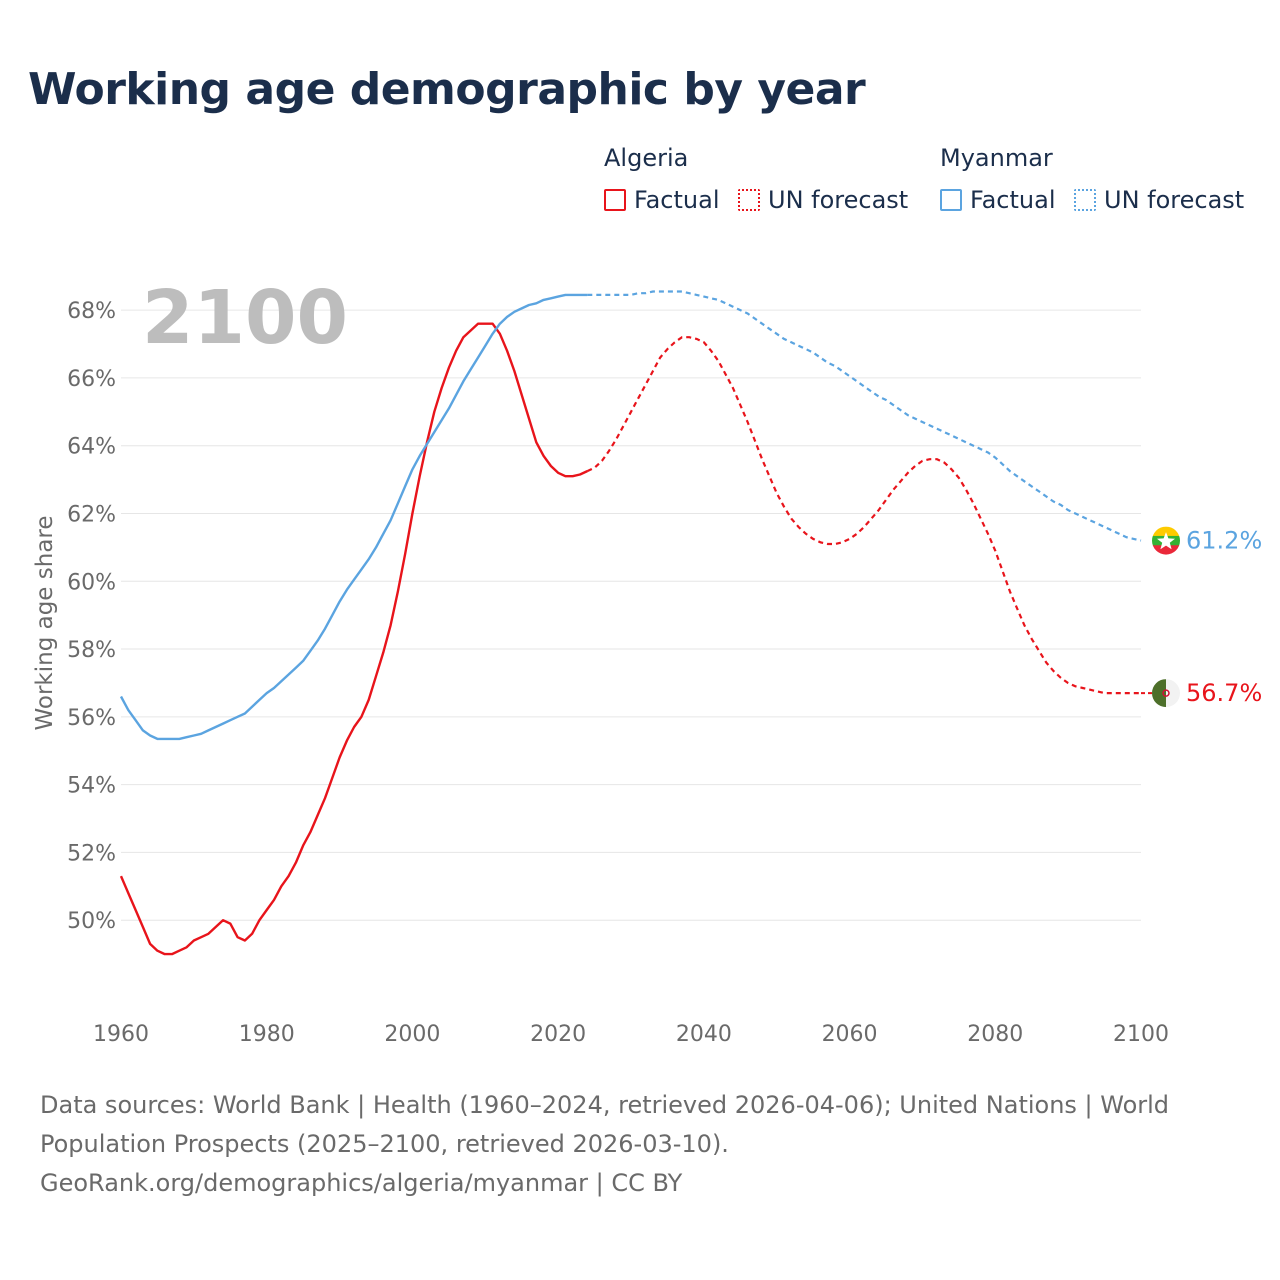 This screenshot has height=1280, width=1280. What do you see at coordinates (91, 514) in the screenshot?
I see `y-tick-label: 62%` at bounding box center [91, 514].